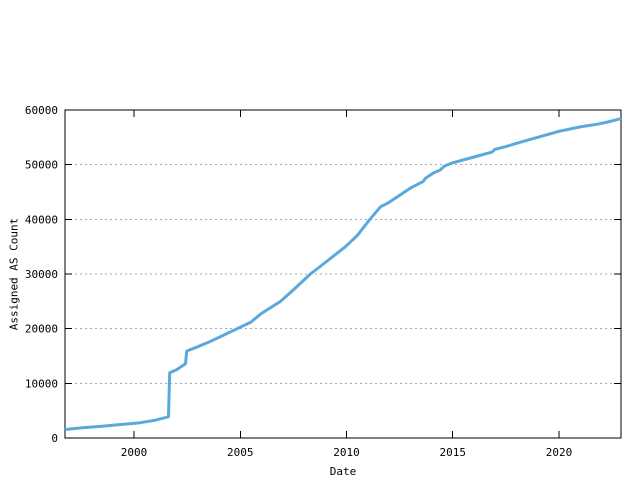 The height and width of the screenshot is (480, 640). What do you see at coordinates (41, 274) in the screenshot?
I see `y-tick-label: 30000` at bounding box center [41, 274].